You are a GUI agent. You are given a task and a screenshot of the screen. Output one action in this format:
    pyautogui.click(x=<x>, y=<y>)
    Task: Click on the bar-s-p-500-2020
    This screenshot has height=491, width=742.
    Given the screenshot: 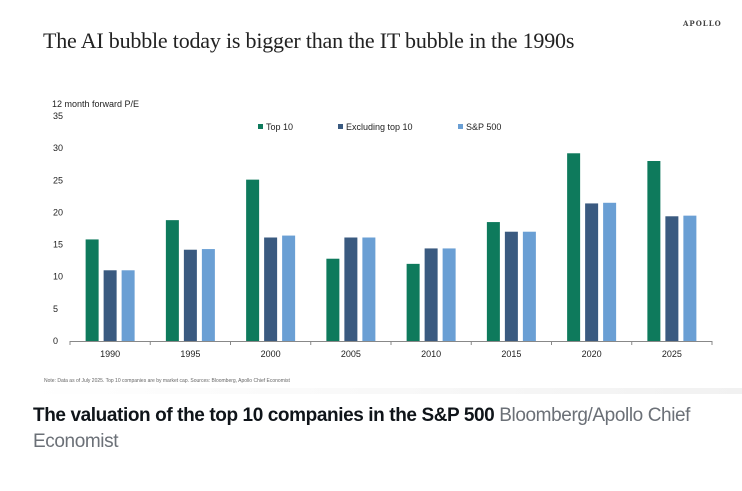 What is the action you would take?
    pyautogui.click(x=610, y=271)
    